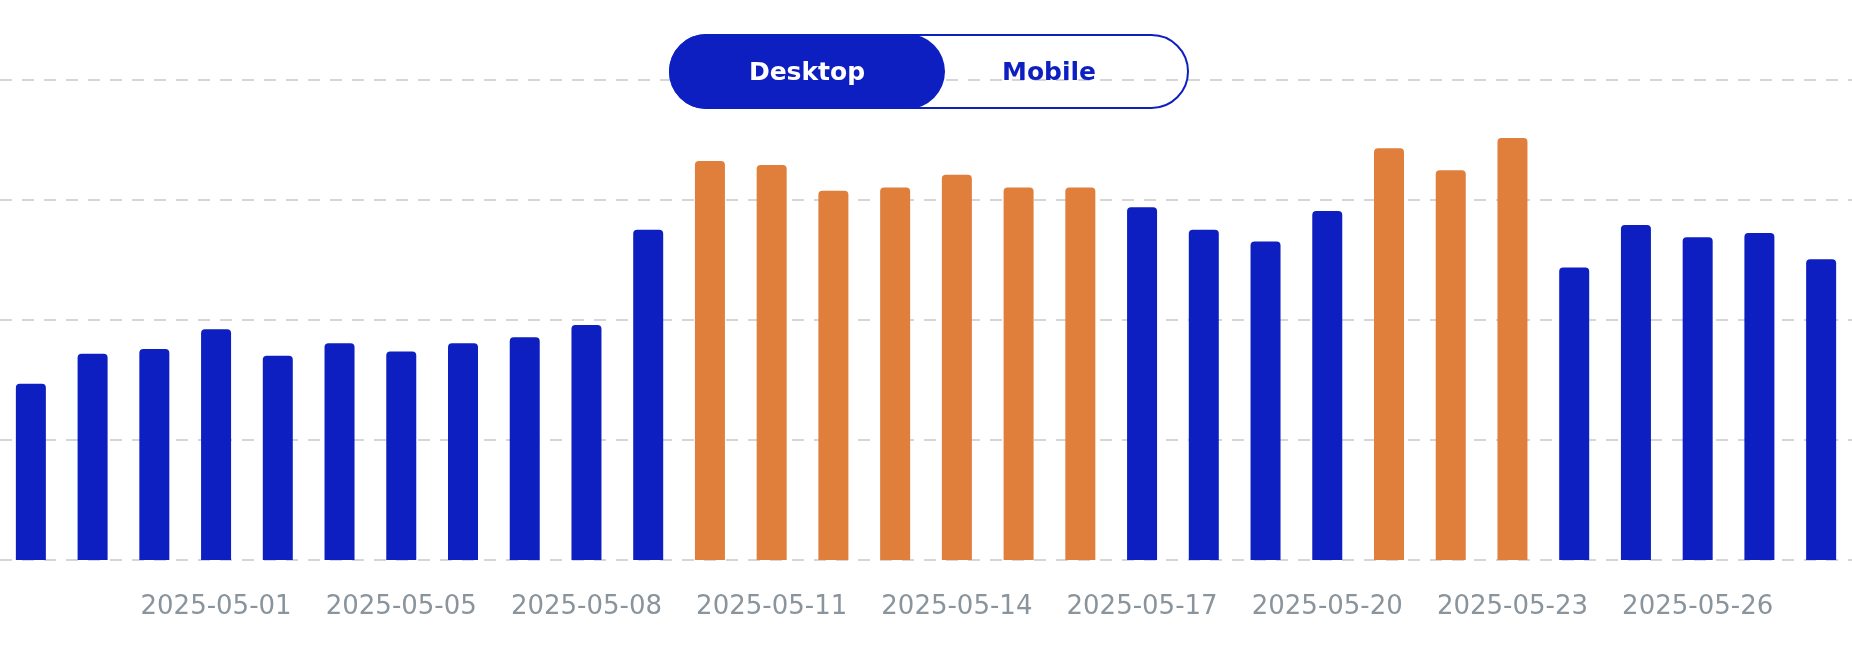  What do you see at coordinates (401, 605) in the screenshot?
I see `x-tick-label: 2025-05-05` at bounding box center [401, 605].